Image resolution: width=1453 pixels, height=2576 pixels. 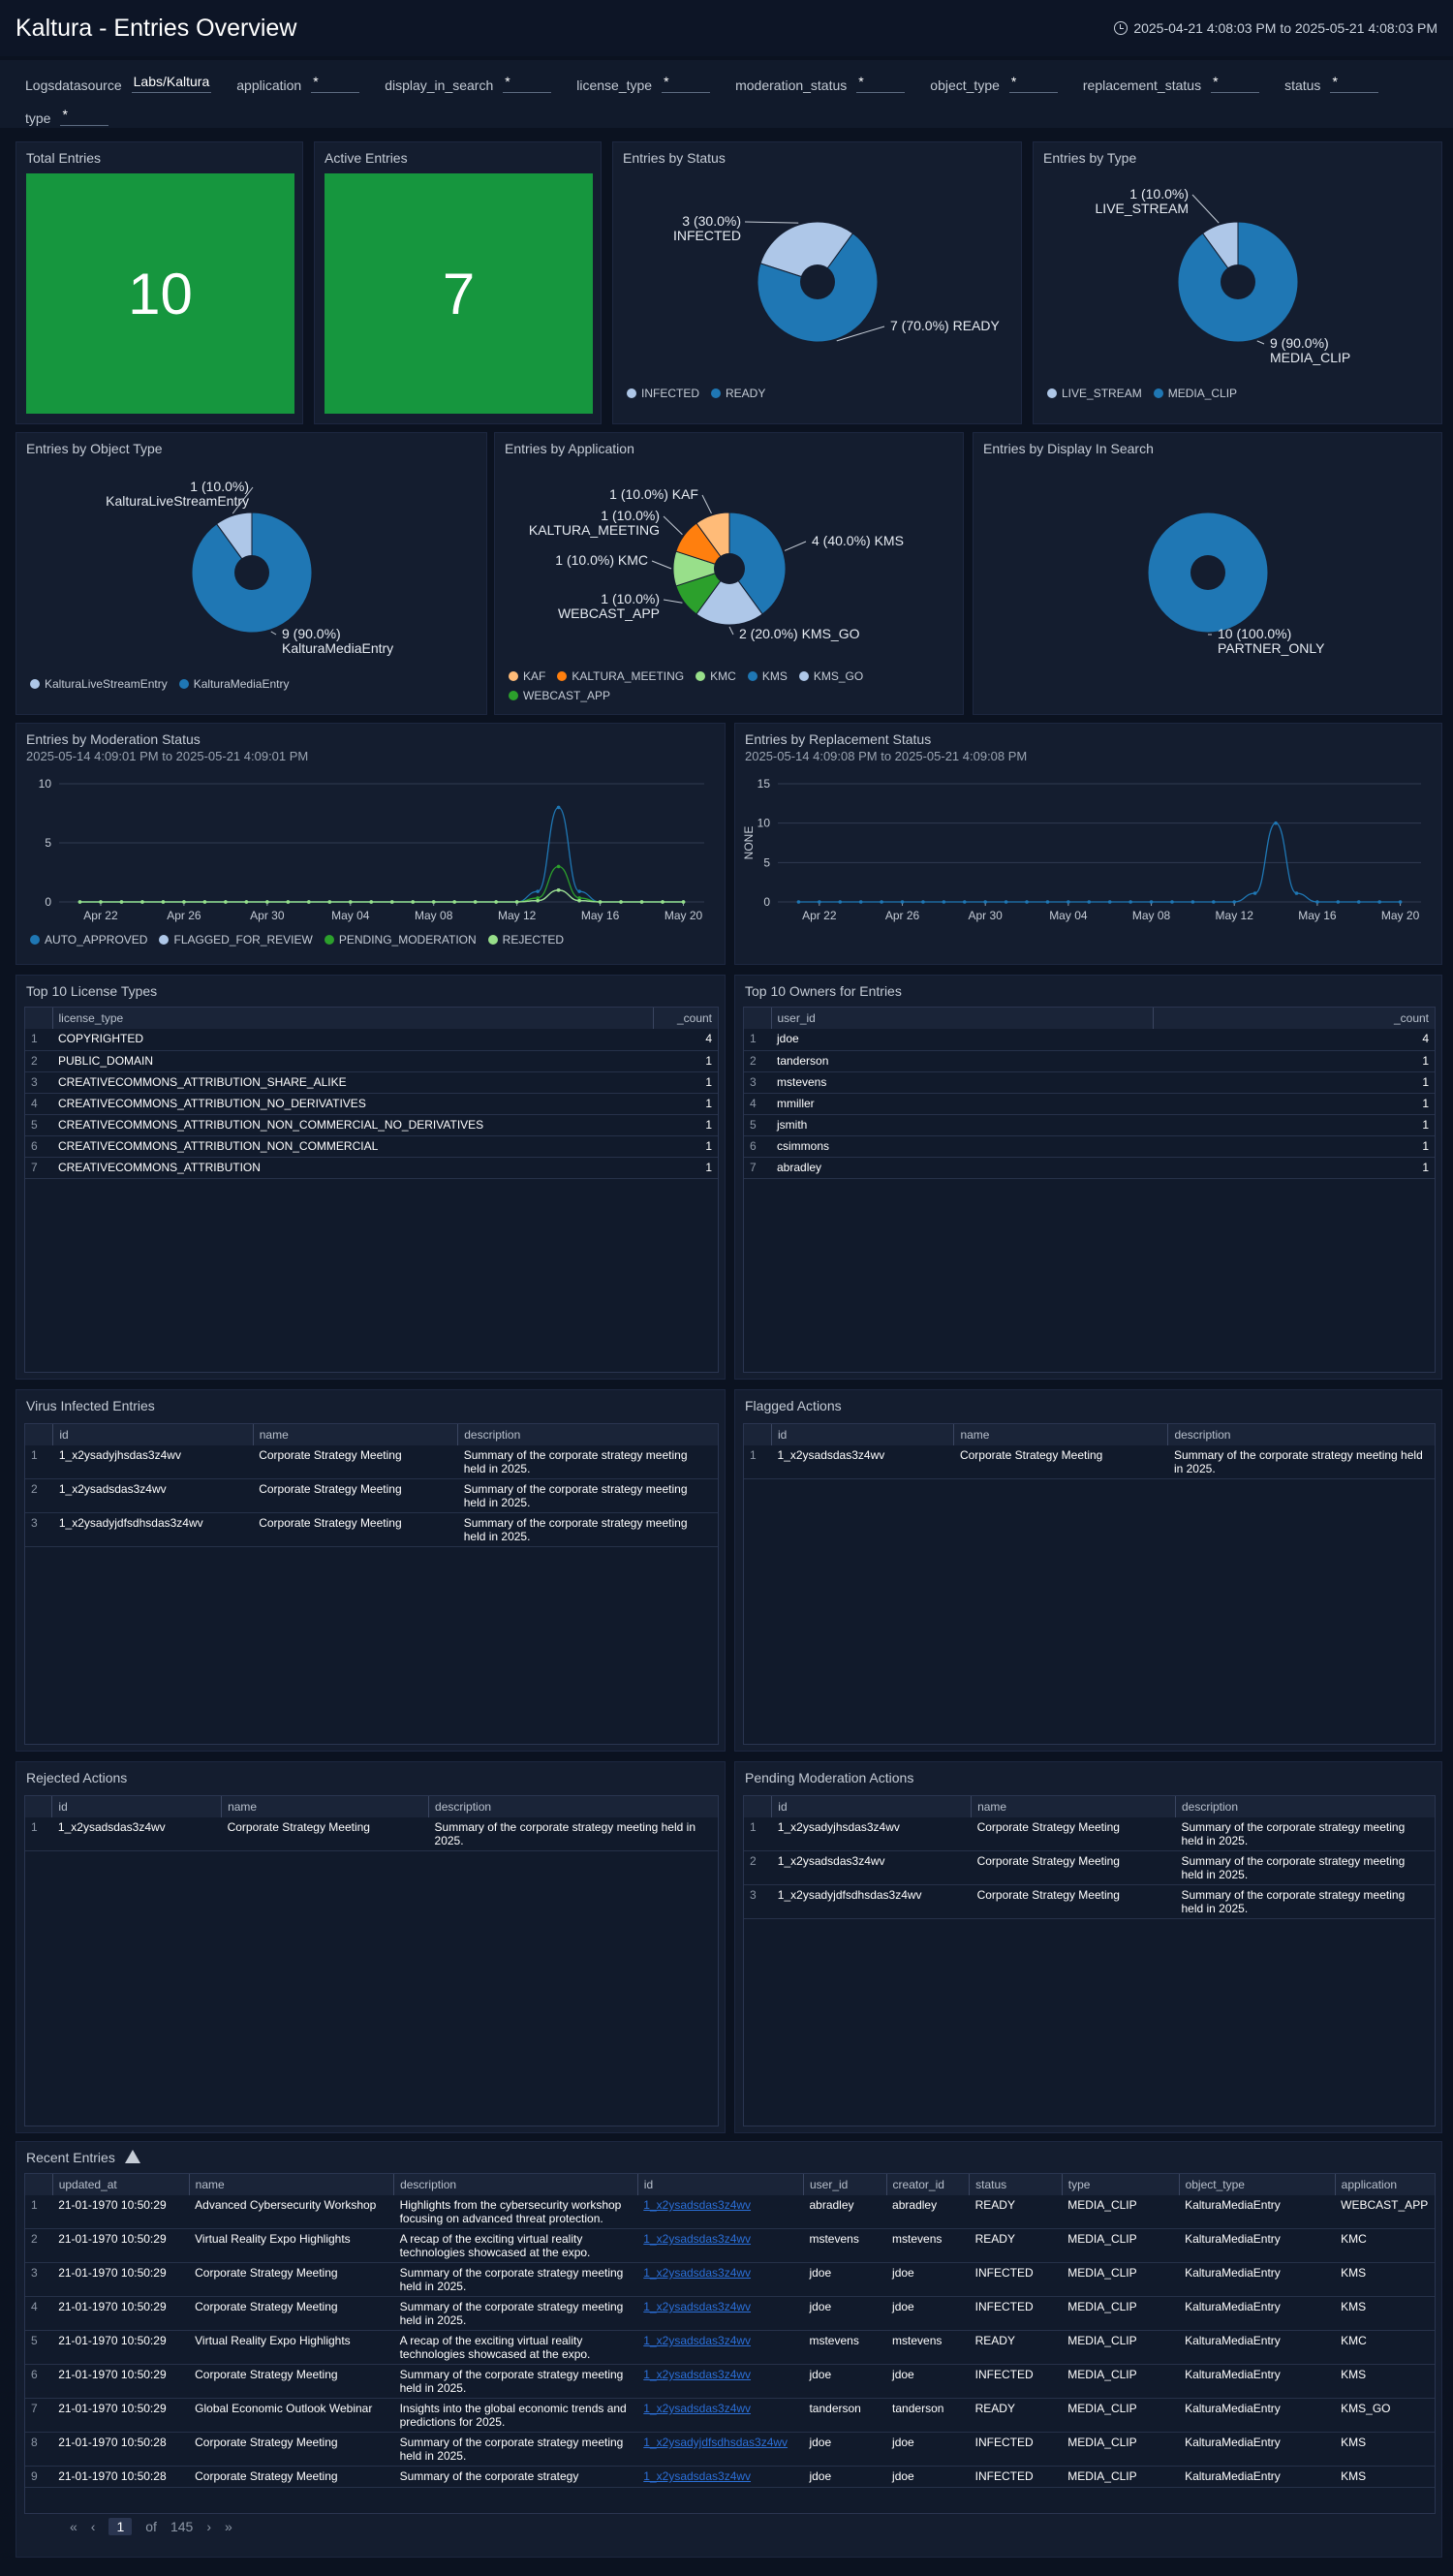 What do you see at coordinates (371, 1061) in the screenshot?
I see `table-row: 2 PUBLIC_DOMAIN 1` at bounding box center [371, 1061].